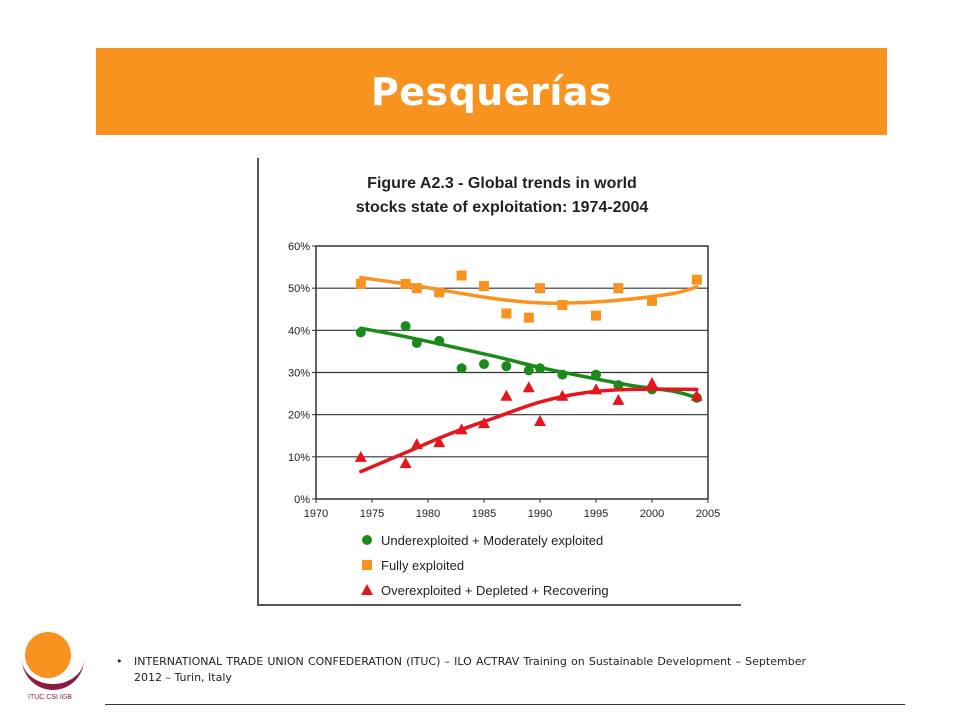 Image resolution: width=960 pixels, height=720 pixels. Describe the element at coordinates (495, 590) in the screenshot. I see `legend-overexploited-label: Overexploited + Depleted + Recovering` at that location.